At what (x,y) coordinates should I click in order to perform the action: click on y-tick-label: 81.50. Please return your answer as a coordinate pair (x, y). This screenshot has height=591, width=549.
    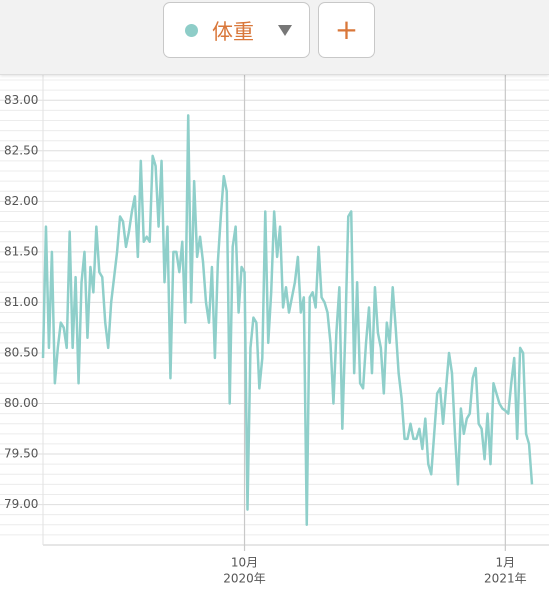
    Looking at the image, I should click on (21, 251).